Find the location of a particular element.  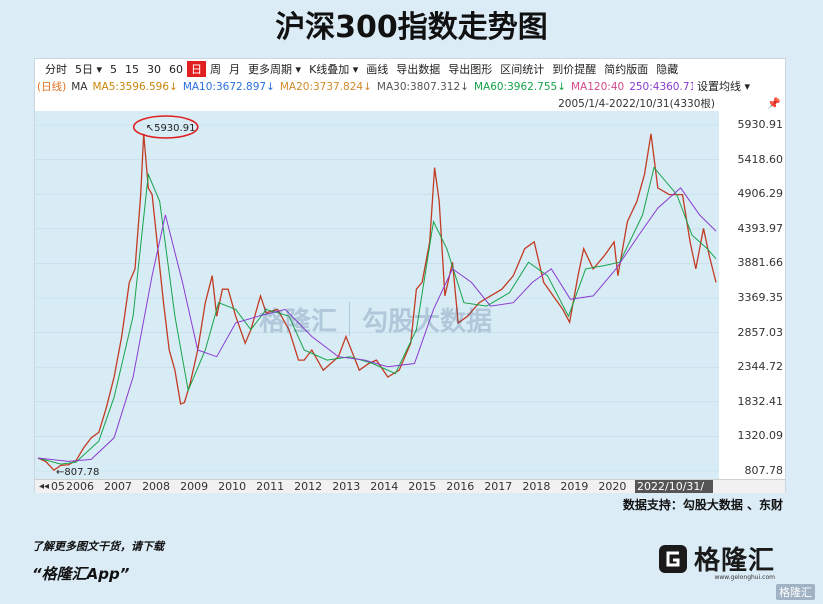

scroll-left-icon: ◂◂ is located at coordinates (44, 486).